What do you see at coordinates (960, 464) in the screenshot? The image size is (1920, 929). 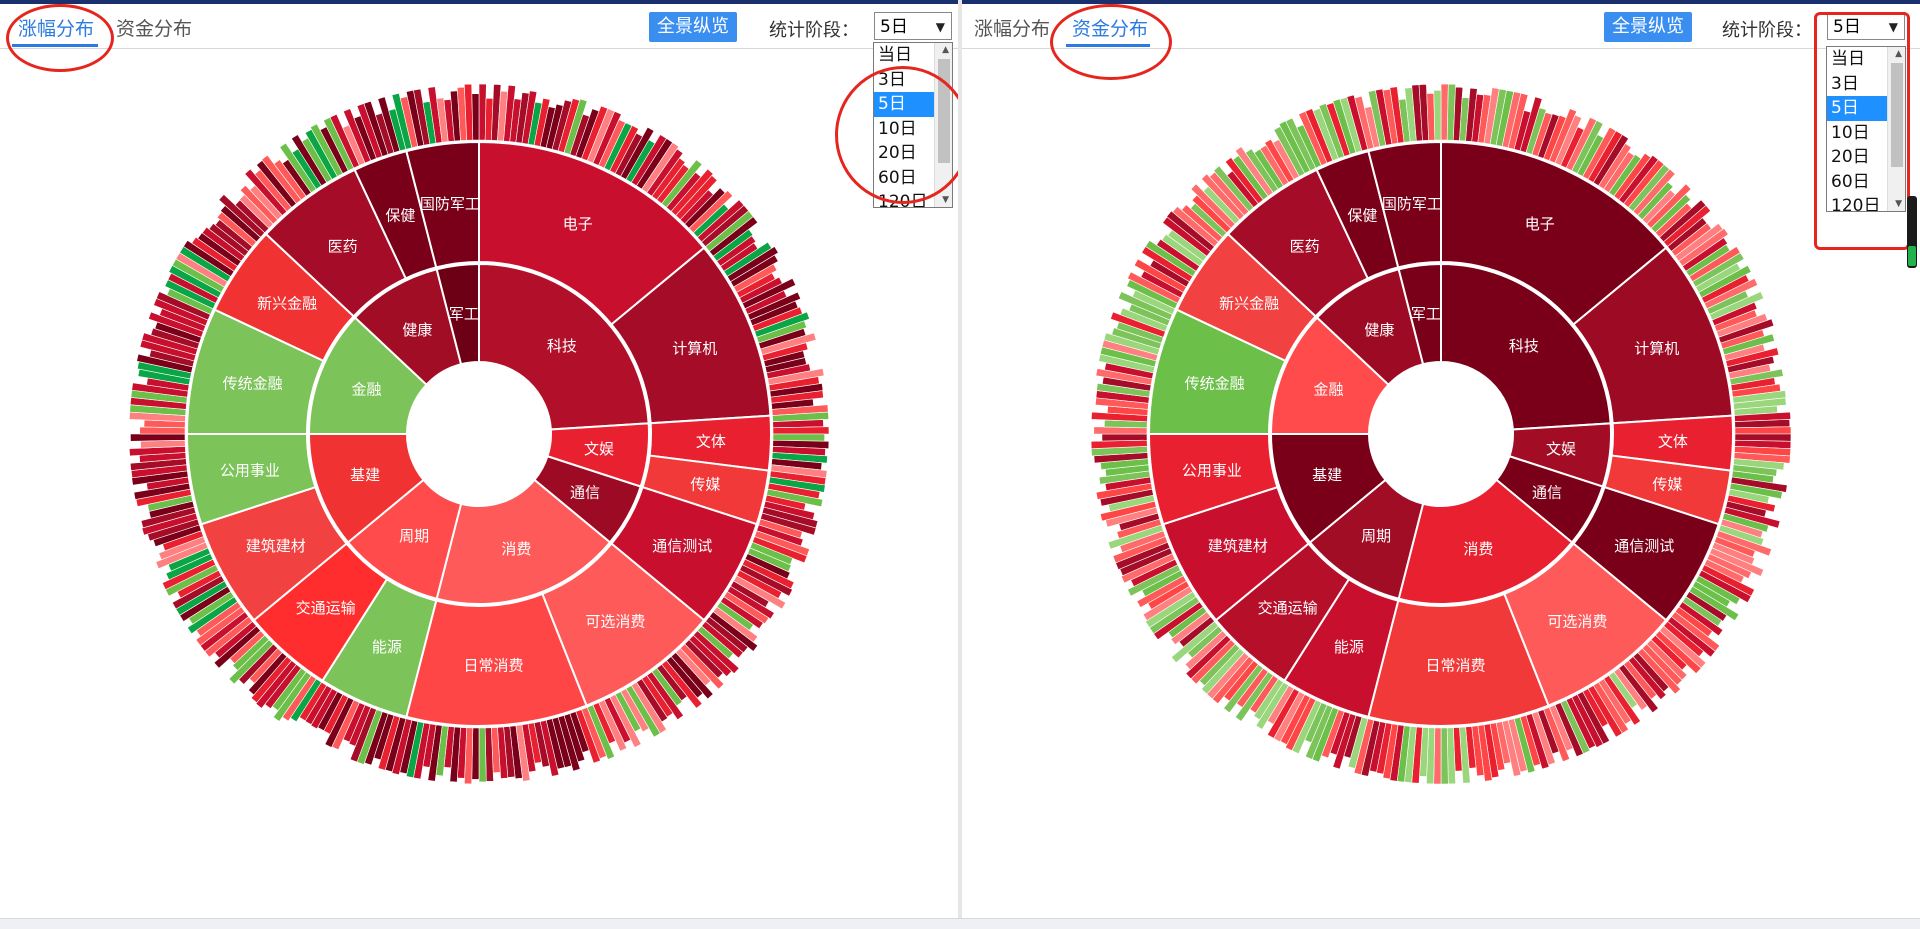 I see `panel-divider` at bounding box center [960, 464].